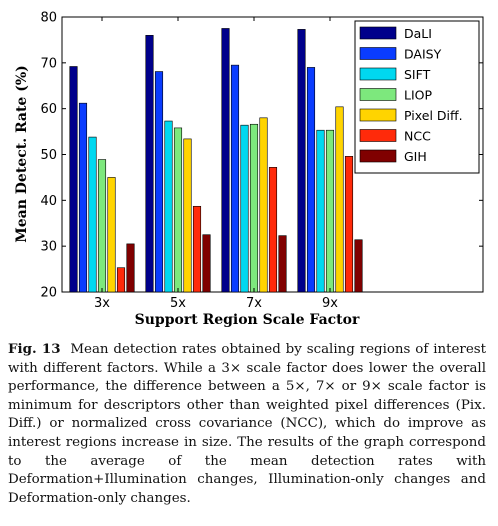  I want to click on legend: DaLI DAISY SIFT LIOP Pixel Diff. NCC GIH, so click(417, 97).